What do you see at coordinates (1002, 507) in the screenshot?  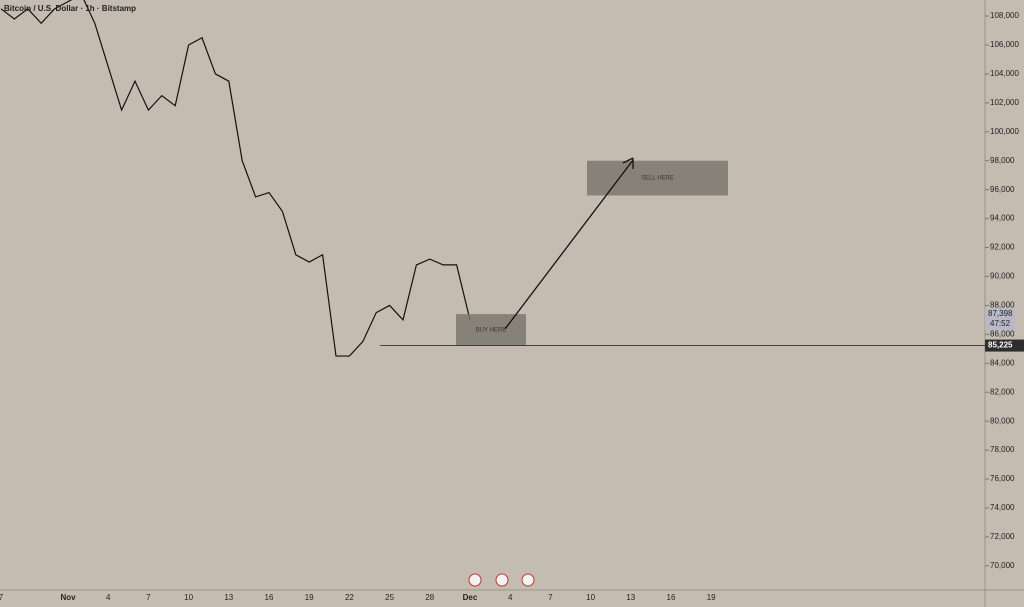 I see `y-tick-label: 74,000` at bounding box center [1002, 507].